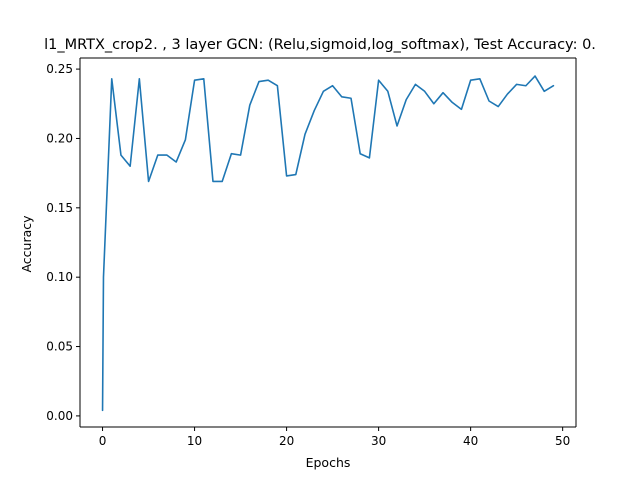 This screenshot has width=640, height=480. What do you see at coordinates (194, 441) in the screenshot?
I see `x-tick-label: 10` at bounding box center [194, 441].